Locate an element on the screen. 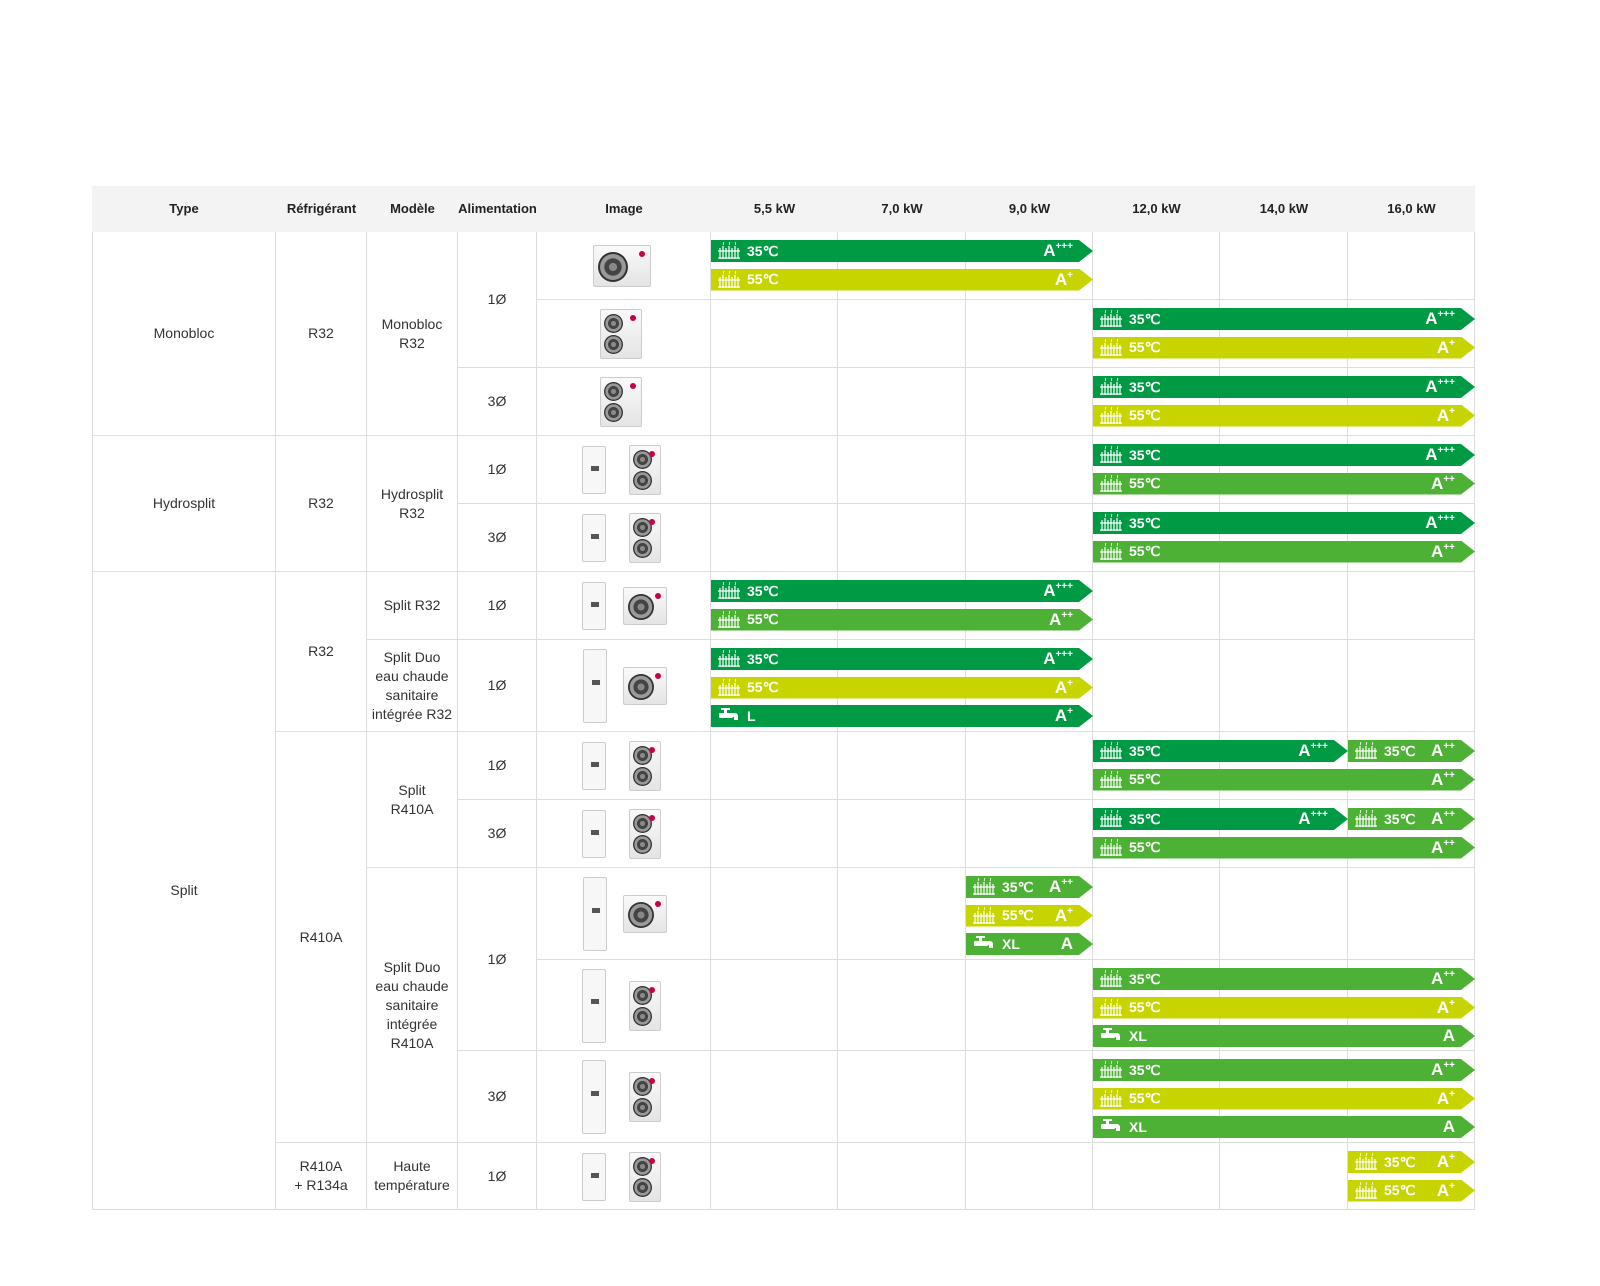  header-kw: 14,0 kW is located at coordinates (1284, 208).